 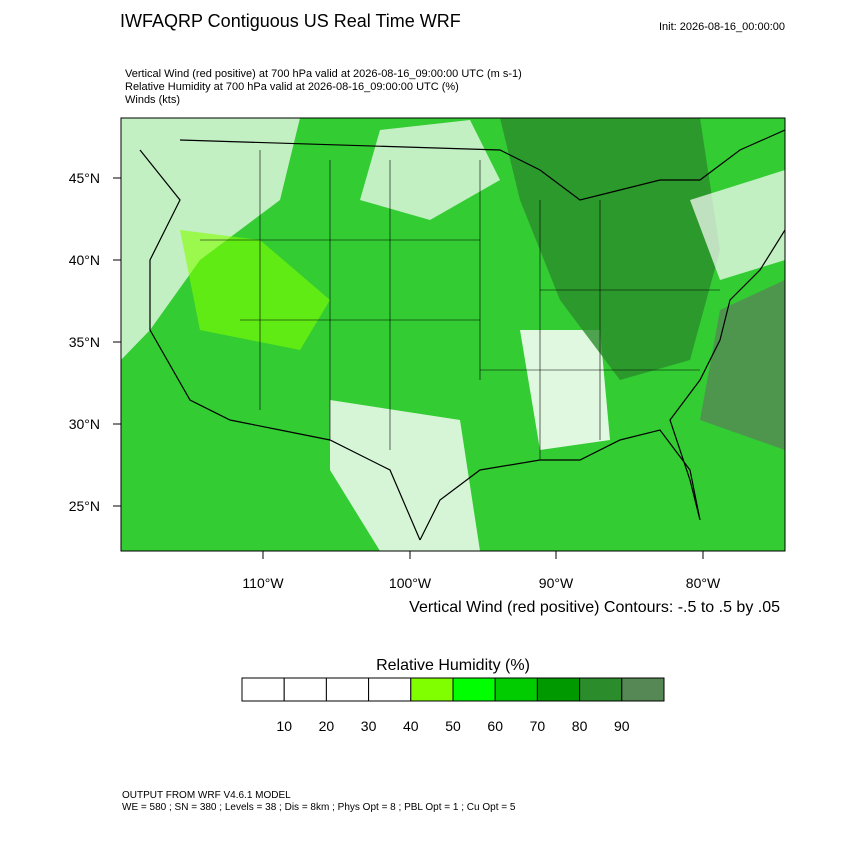 I want to click on init-time: Init: 2026-08-16_00:00:00, so click(x=722, y=27).